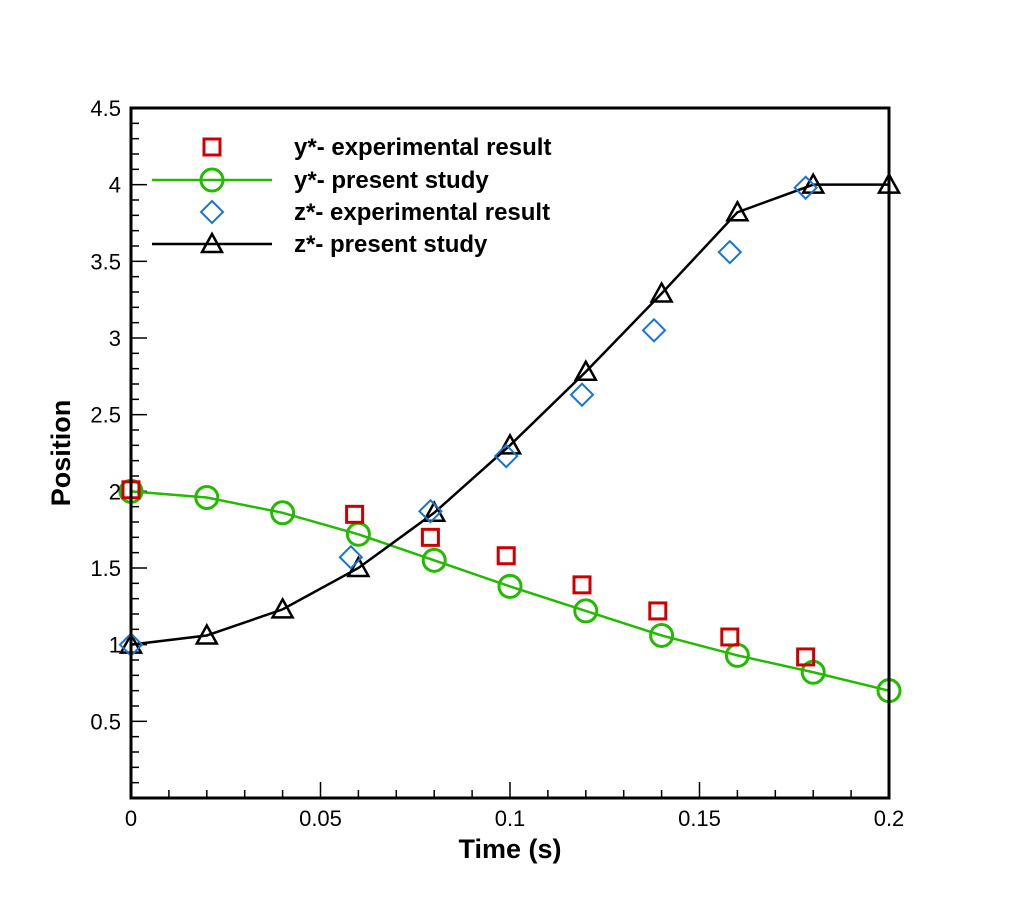 This screenshot has height=900, width=1012. What do you see at coordinates (468, 573) in the screenshot?
I see `series-square` at bounding box center [468, 573].